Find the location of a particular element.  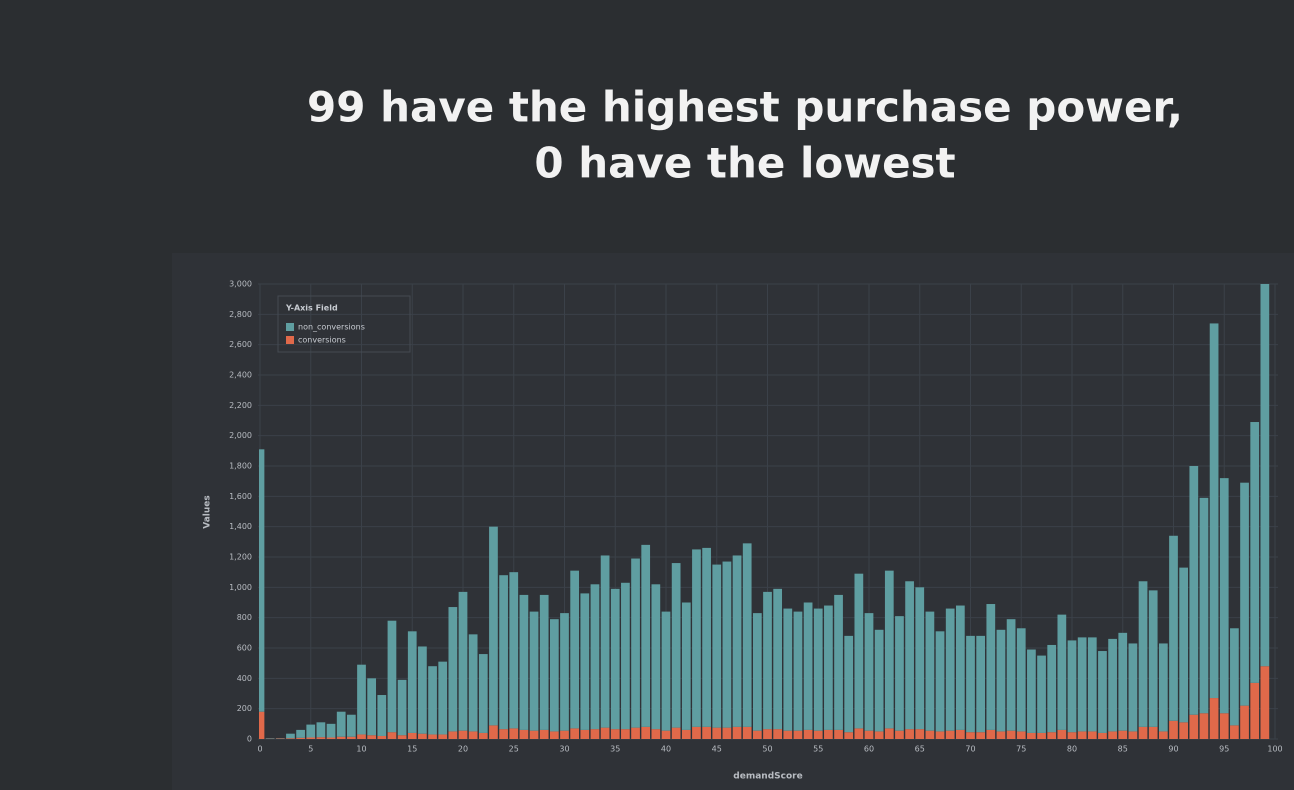

y-tick-label: 200 is located at coordinates (244, 708).